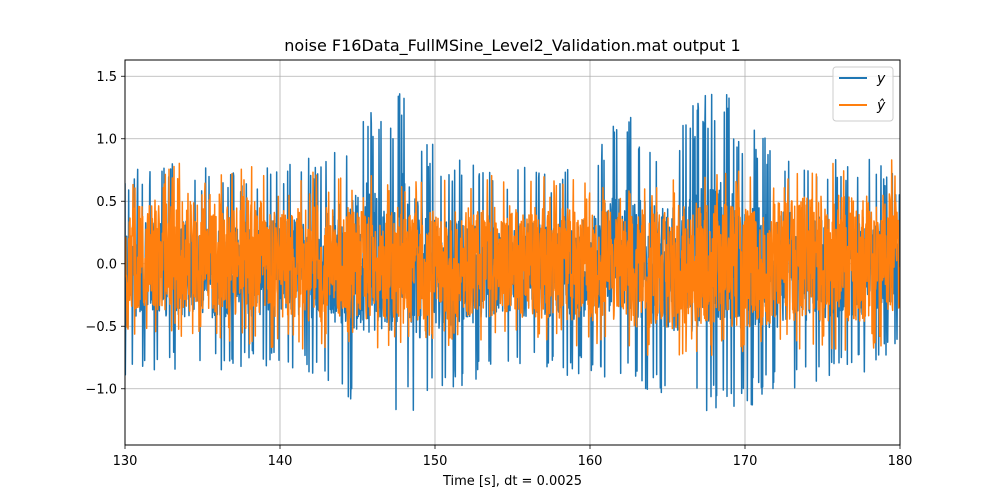 This screenshot has height=500, width=1000. What do you see at coordinates (106, 139) in the screenshot?
I see `y-tick-label: 1.0` at bounding box center [106, 139].